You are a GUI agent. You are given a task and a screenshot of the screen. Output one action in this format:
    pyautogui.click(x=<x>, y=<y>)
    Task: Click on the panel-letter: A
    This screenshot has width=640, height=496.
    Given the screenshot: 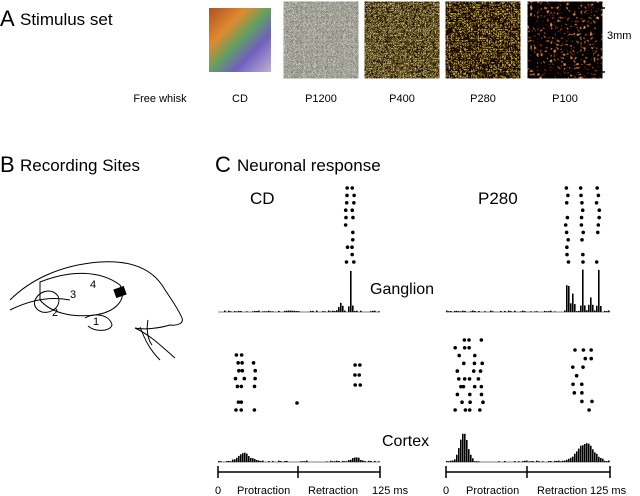 What is the action you would take?
    pyautogui.click(x=7, y=18)
    